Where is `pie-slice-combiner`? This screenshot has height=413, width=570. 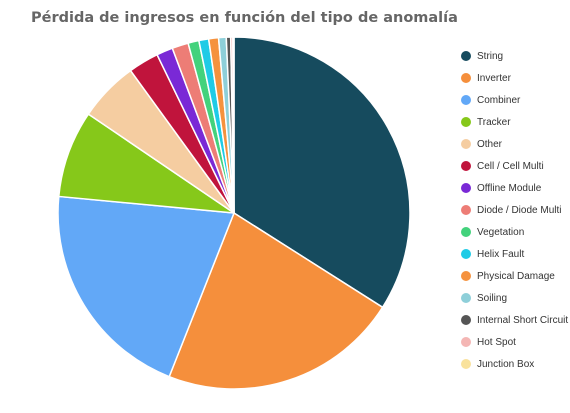 pie-slice-combiner is located at coordinates (146, 286).